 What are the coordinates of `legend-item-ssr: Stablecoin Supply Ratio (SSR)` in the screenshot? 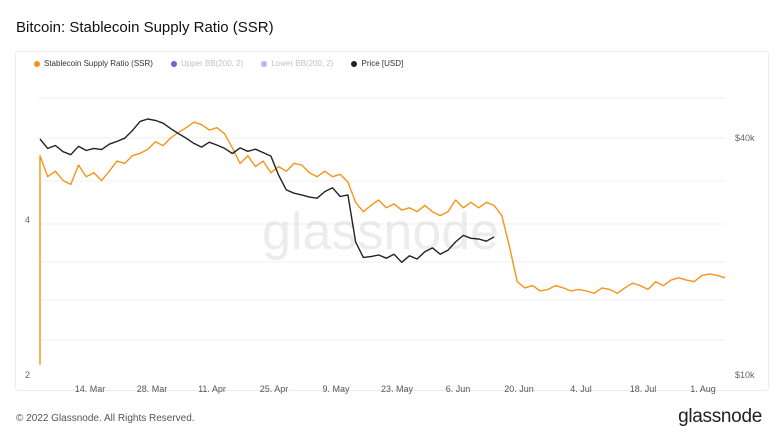 It's located at (93, 63).